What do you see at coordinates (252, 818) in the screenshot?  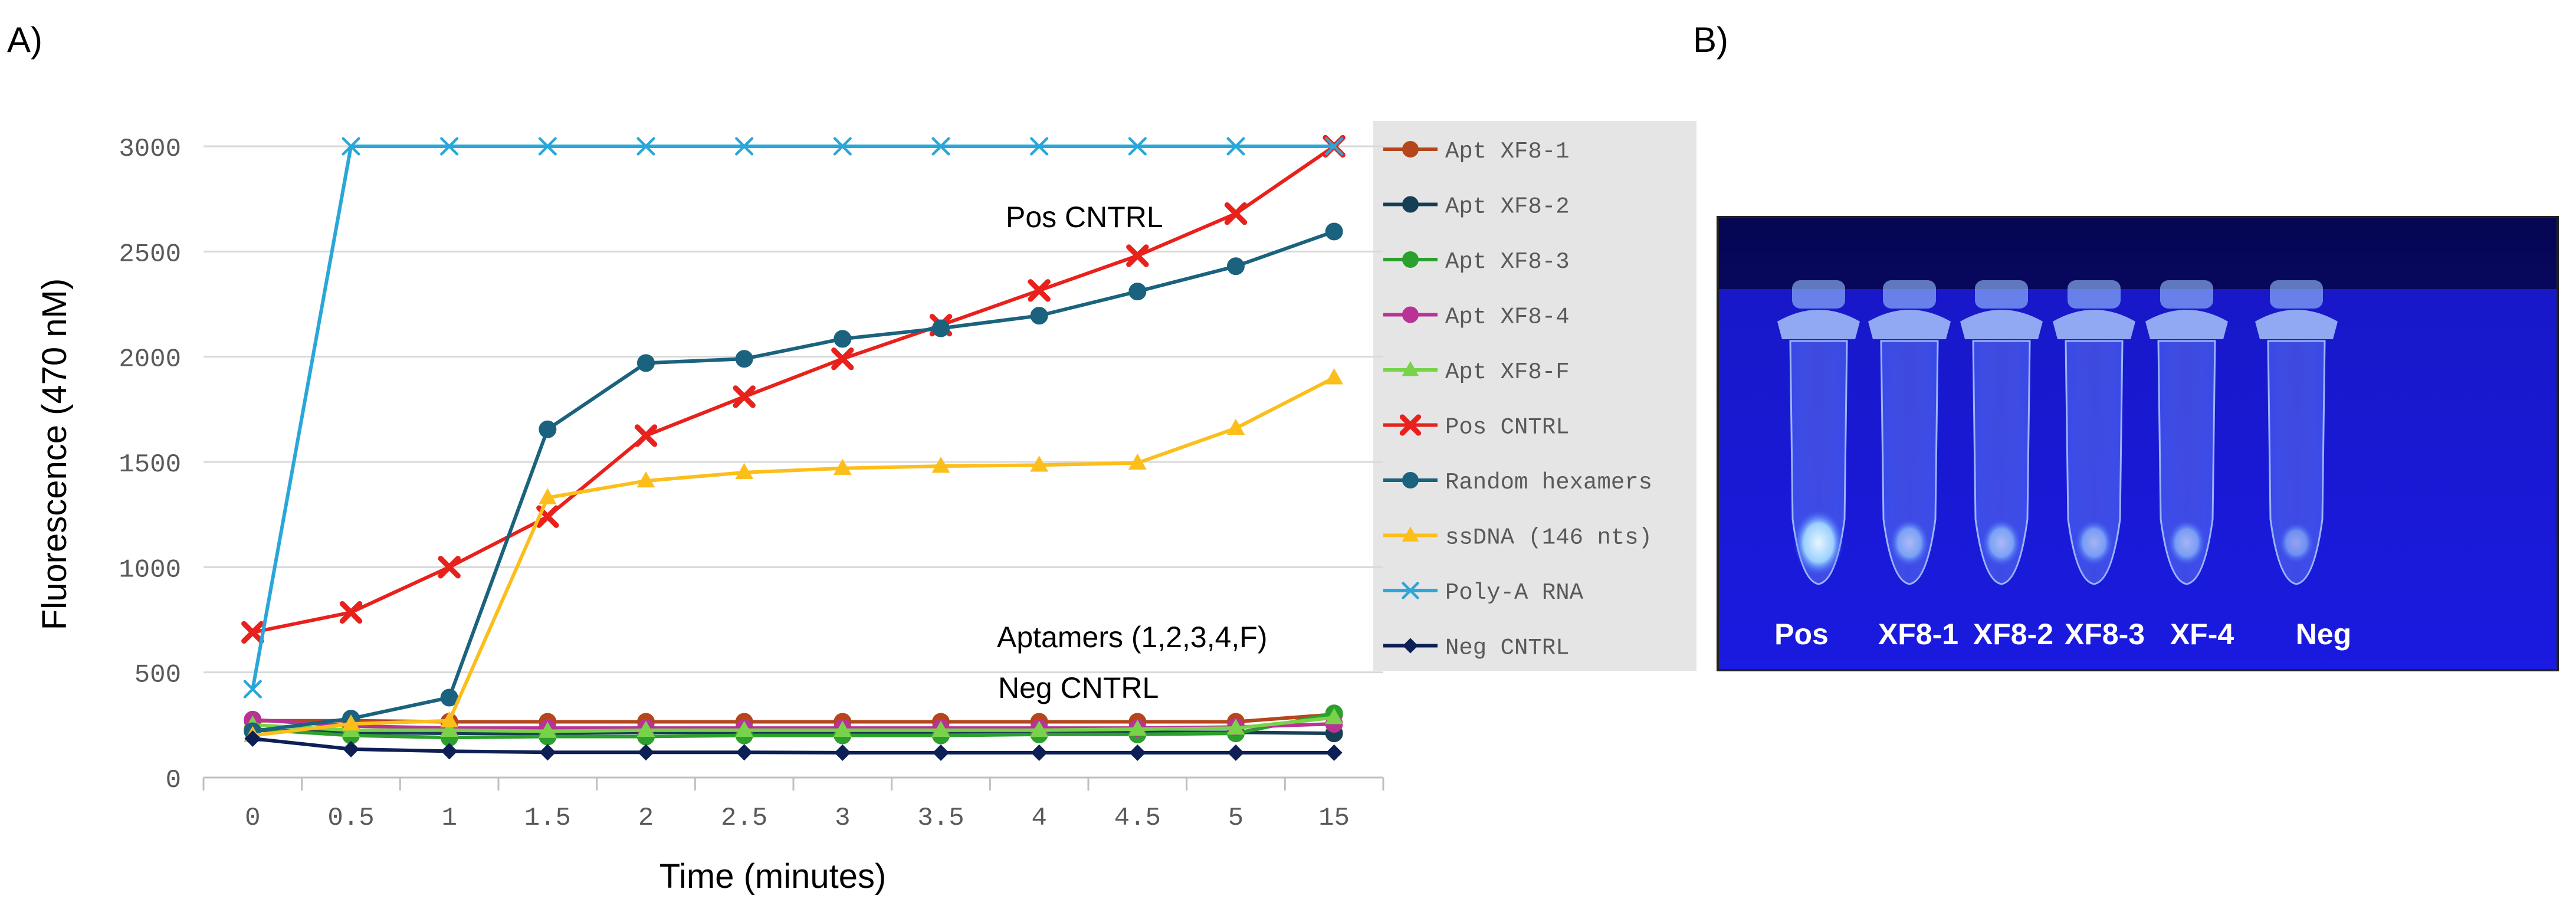 I see `x-tick-label: 0` at bounding box center [252, 818].